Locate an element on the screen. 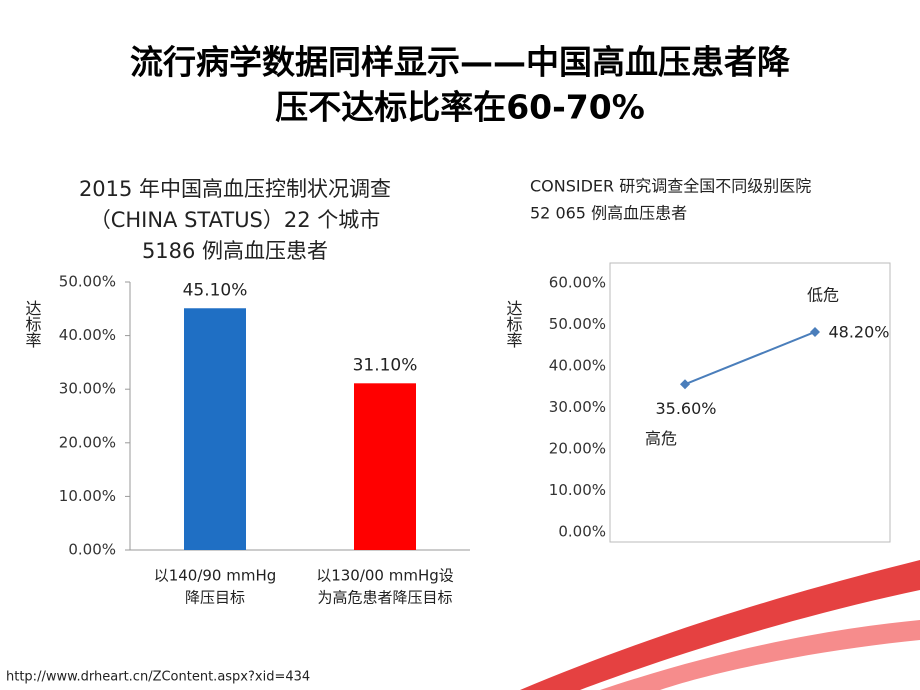 This screenshot has width=920, height=690. x-tick-label: 为高危患者降压目标 is located at coordinates (384, 598).